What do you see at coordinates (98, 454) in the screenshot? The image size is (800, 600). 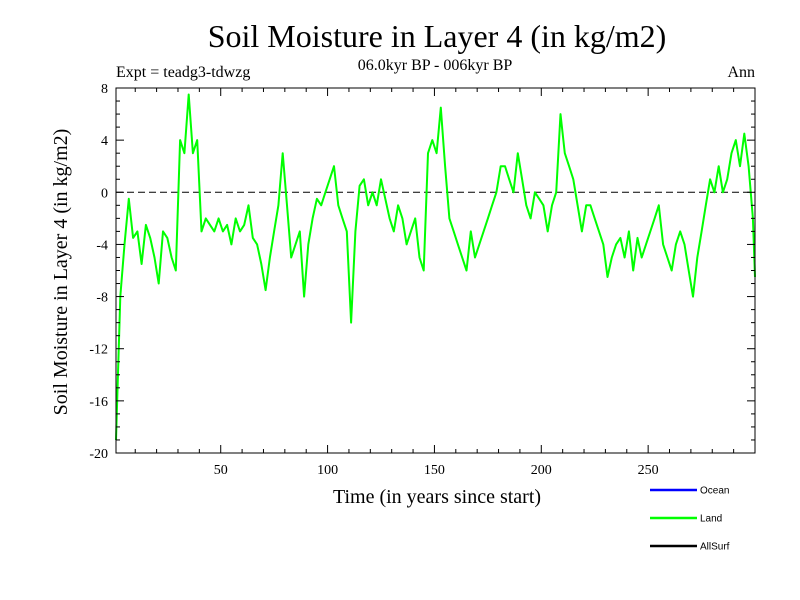 I see `y-tick-label: -20` at bounding box center [98, 454].